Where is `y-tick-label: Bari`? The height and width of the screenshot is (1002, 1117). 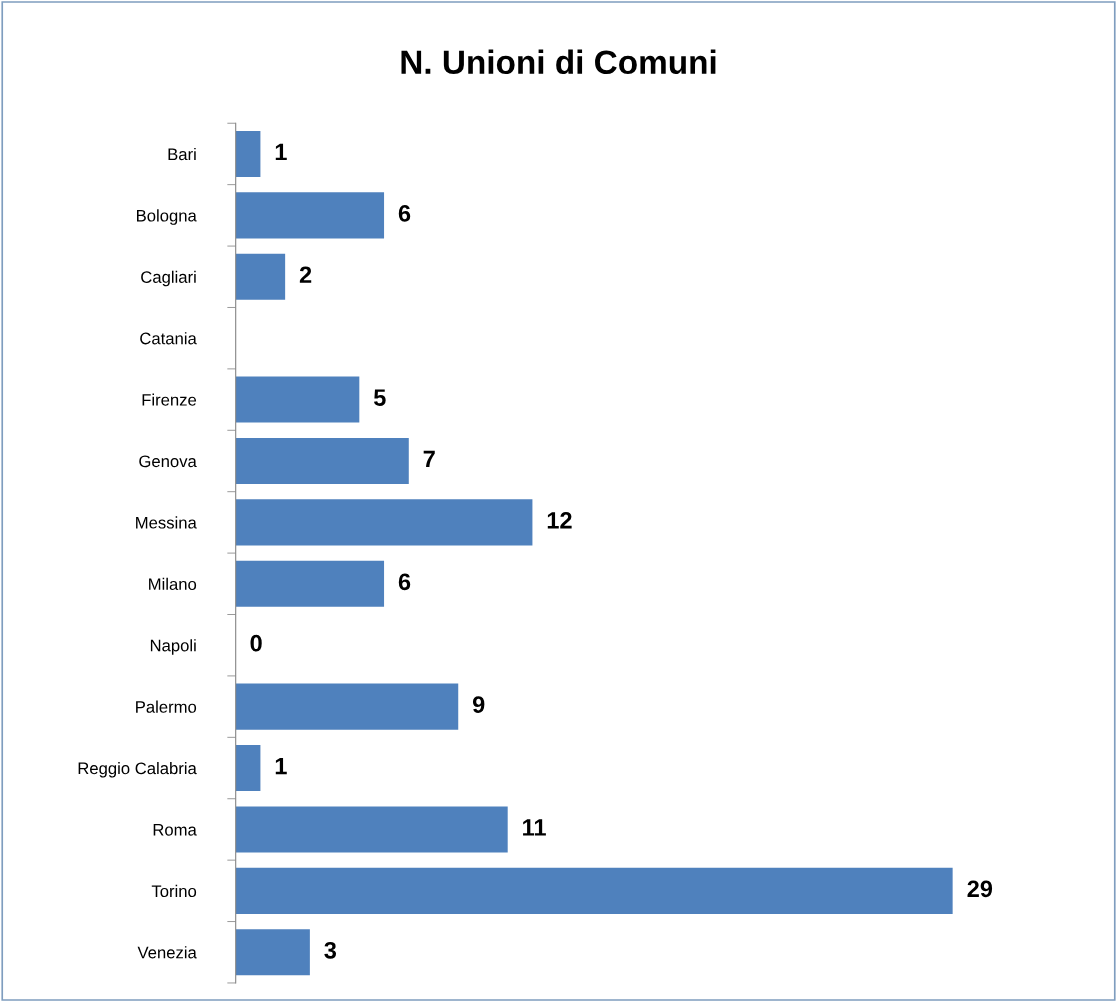 y-tick-label: Bari is located at coordinates (182, 154).